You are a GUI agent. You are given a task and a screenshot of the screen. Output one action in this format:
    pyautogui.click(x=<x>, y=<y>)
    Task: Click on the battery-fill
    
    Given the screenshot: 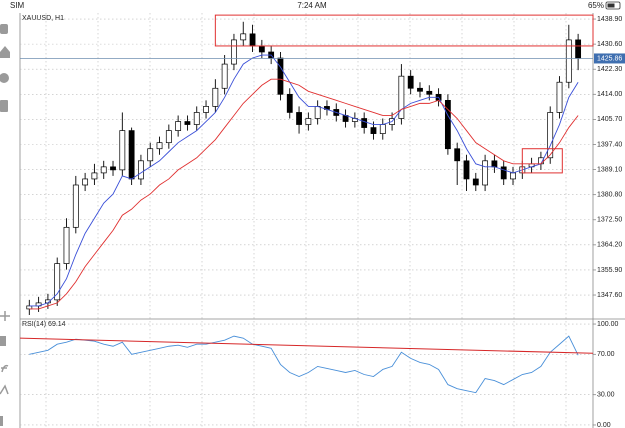 What is the action you would take?
    pyautogui.click(x=611, y=5)
    